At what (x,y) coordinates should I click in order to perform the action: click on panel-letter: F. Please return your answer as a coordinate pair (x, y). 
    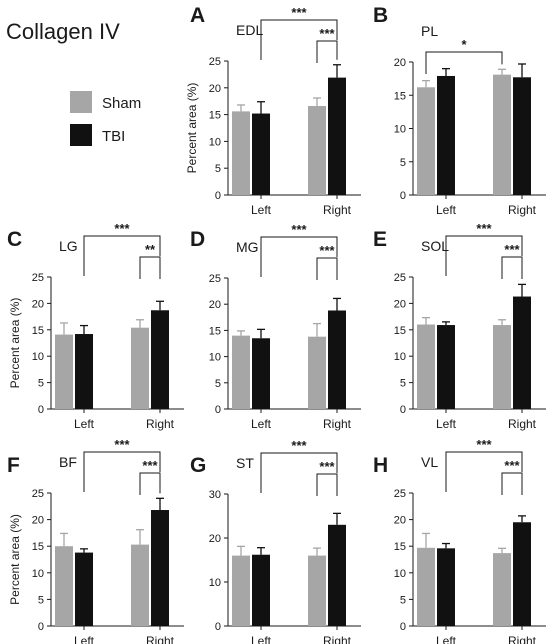
    Looking at the image, I should click on (13, 465).